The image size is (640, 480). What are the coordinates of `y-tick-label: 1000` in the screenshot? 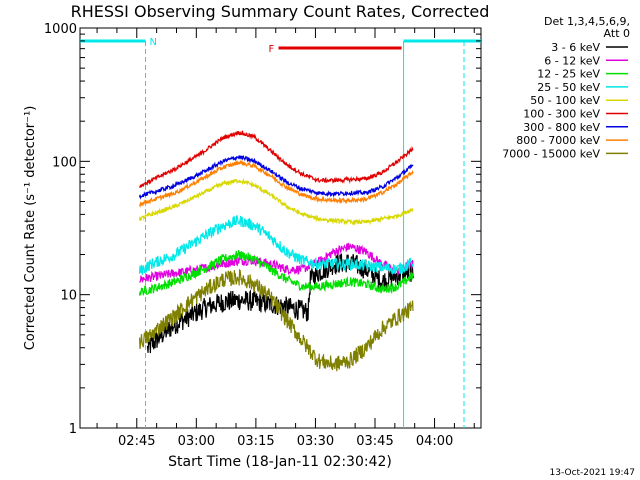 It's located at (60, 29).